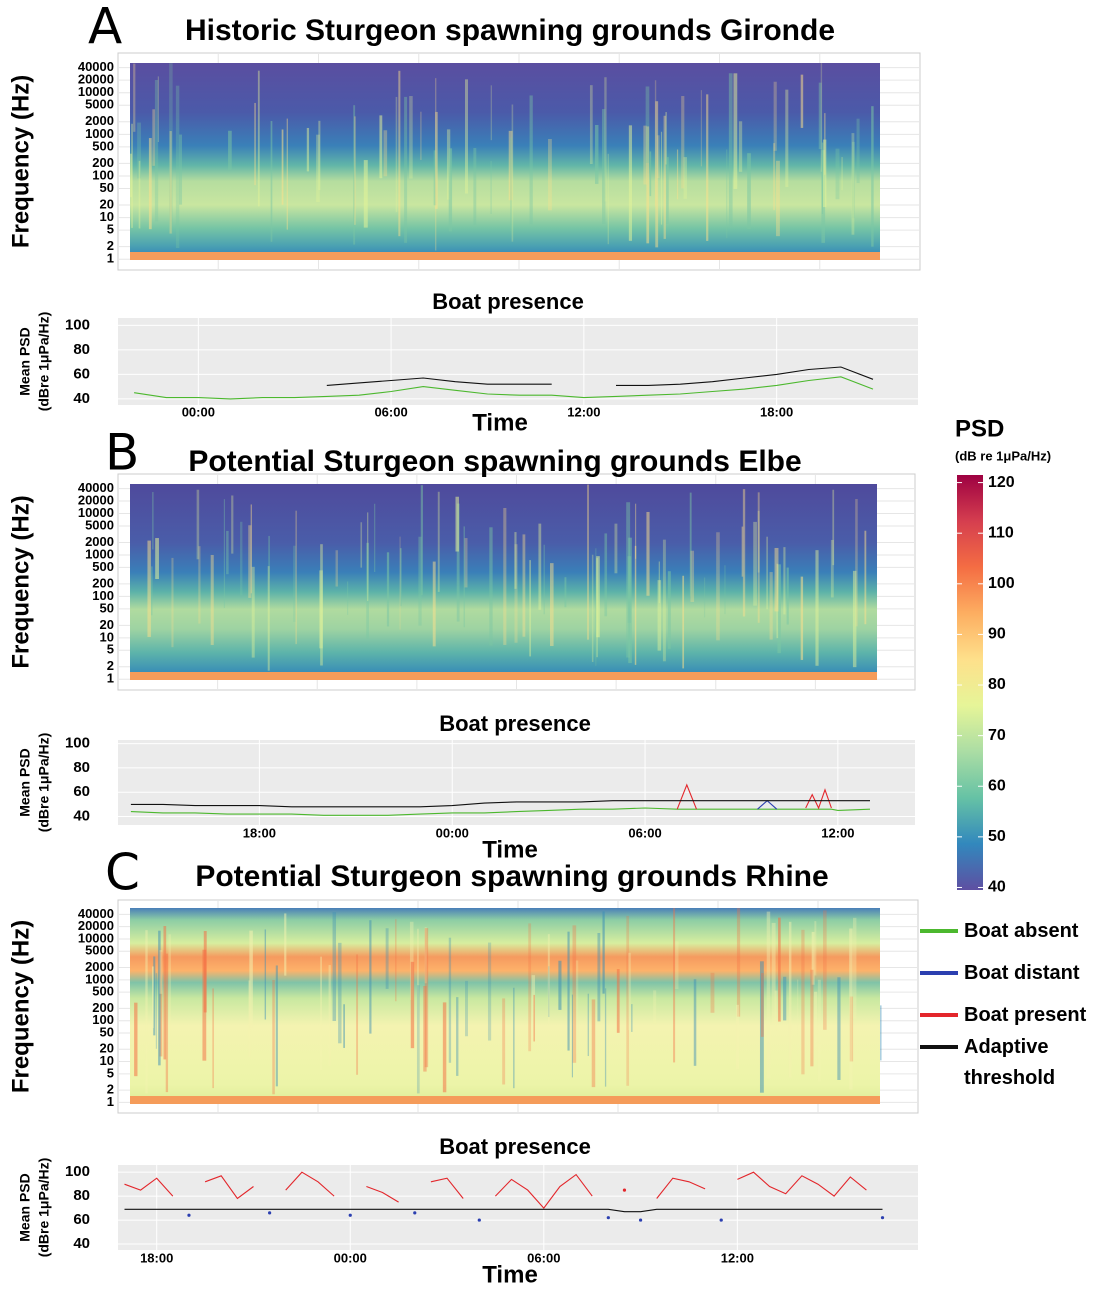 The width and height of the screenshot is (1110, 1290). Describe the element at coordinates (122, 453) in the screenshot. I see `panel-letter: B` at that location.